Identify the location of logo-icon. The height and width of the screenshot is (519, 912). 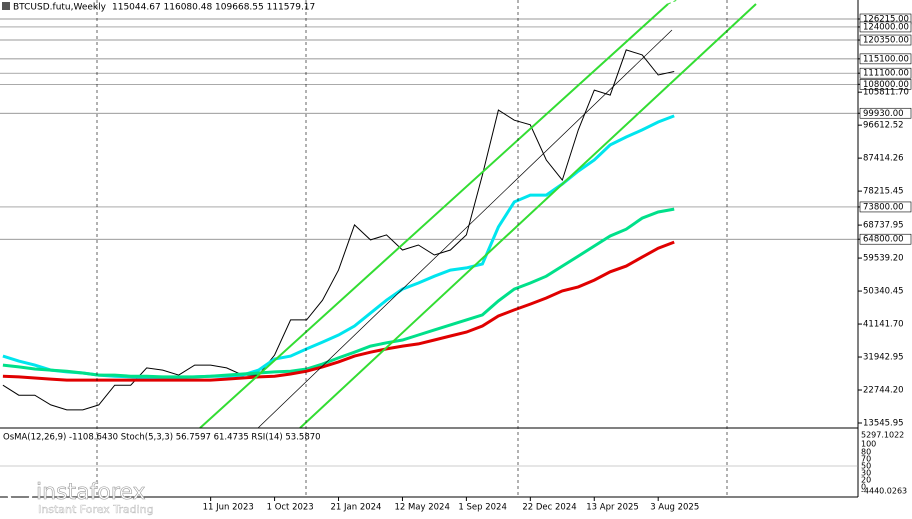
(20, 494).